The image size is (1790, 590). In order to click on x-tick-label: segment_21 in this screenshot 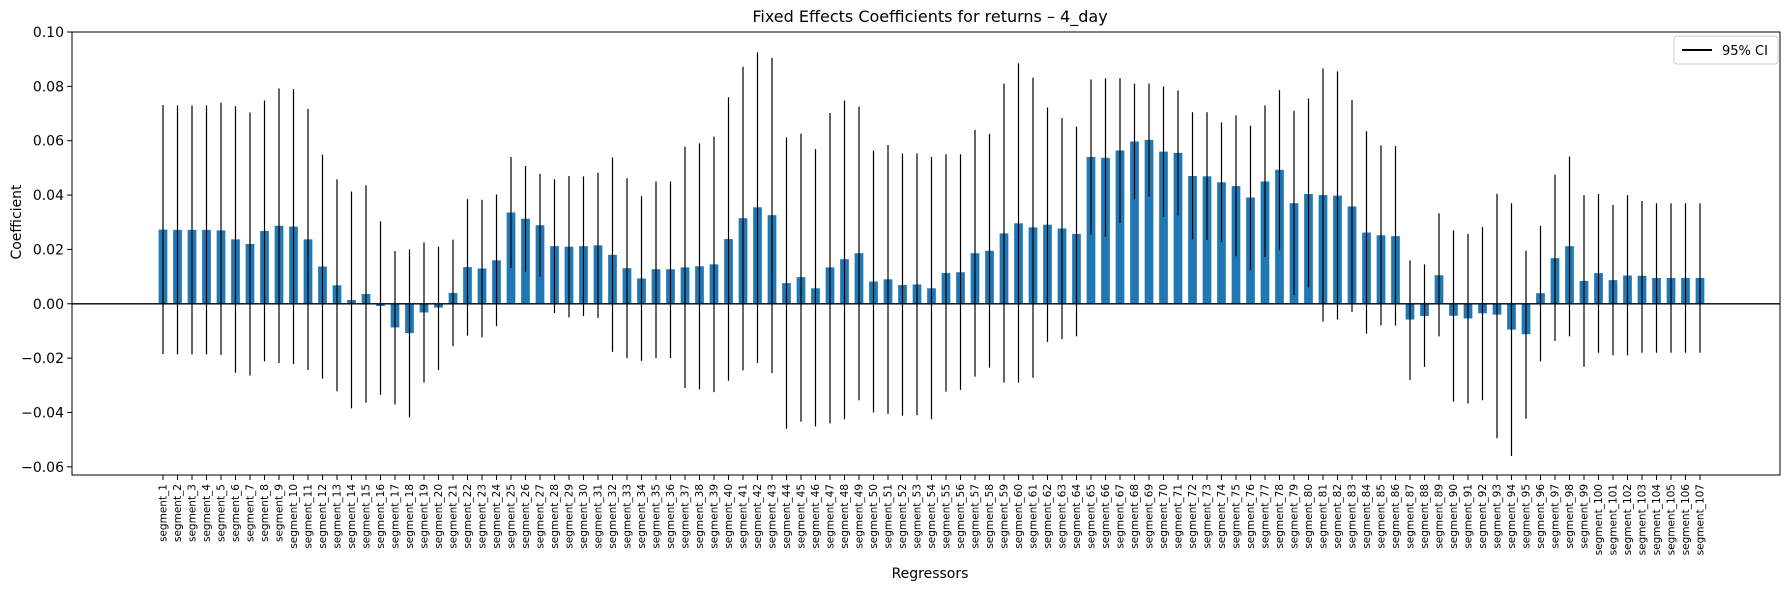, I will do `click(454, 516)`.